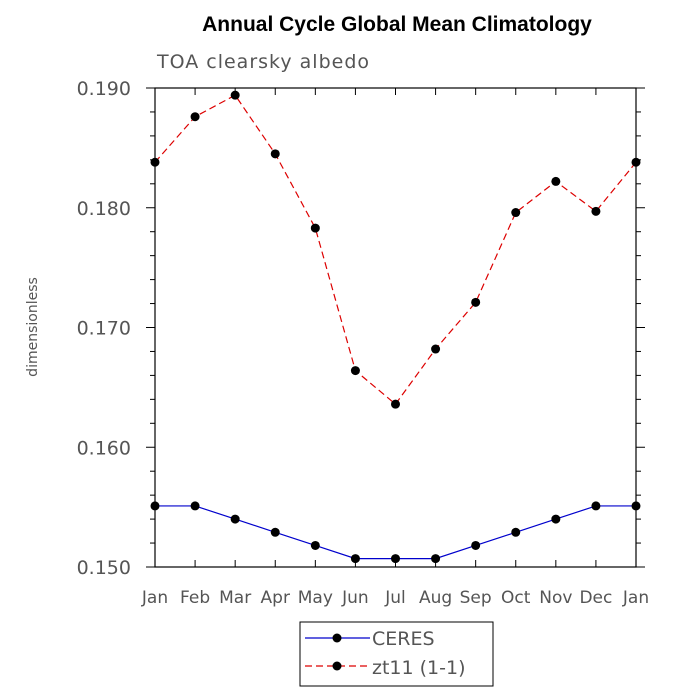  What do you see at coordinates (419, 668) in the screenshot?
I see `legend-label-zt11: zt11 (1-1)` at bounding box center [419, 668].